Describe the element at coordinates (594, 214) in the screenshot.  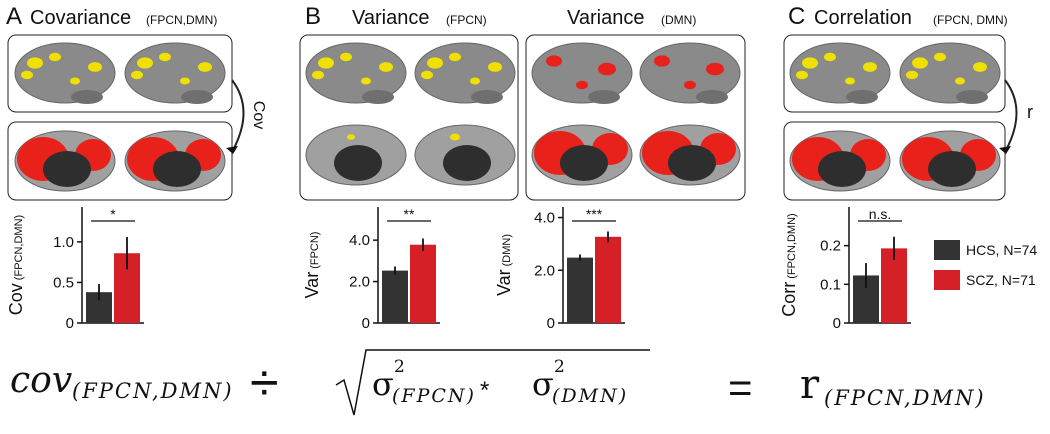
I see `significance-label: ***` at that location.